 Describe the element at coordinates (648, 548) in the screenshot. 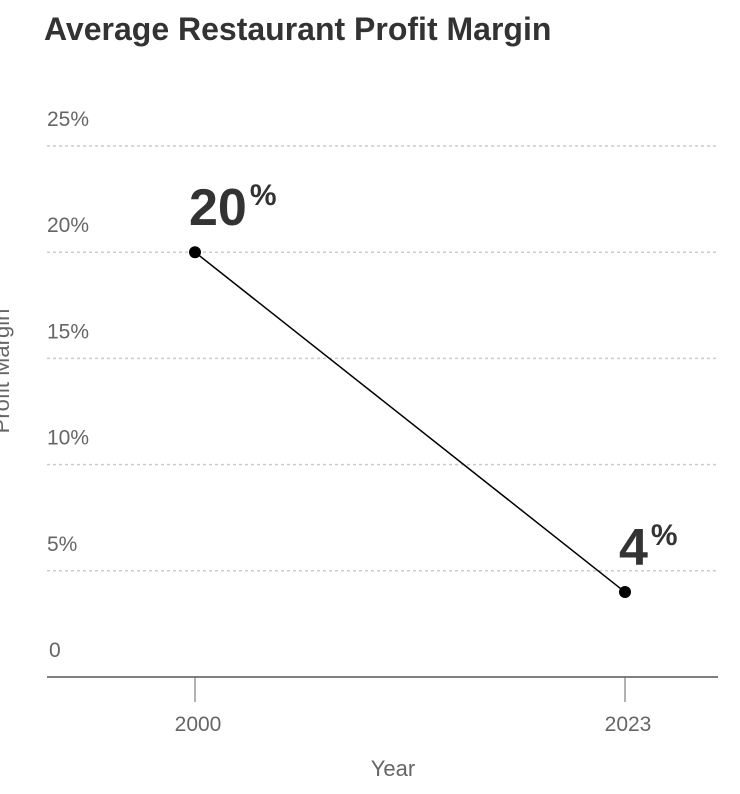

I see `data-label: 4%` at that location.